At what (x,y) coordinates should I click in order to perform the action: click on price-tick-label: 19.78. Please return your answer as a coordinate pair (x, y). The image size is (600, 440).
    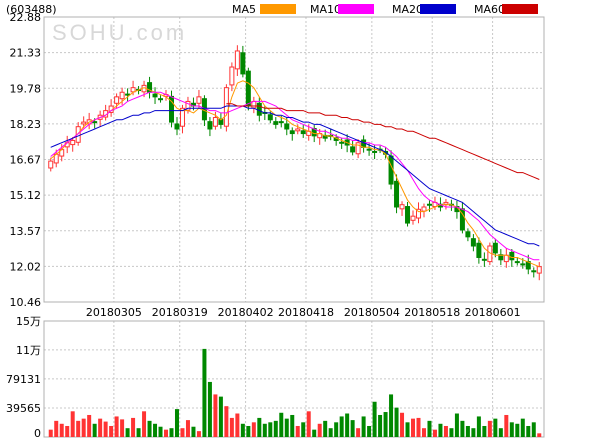
    Looking at the image, I should click on (26, 88).